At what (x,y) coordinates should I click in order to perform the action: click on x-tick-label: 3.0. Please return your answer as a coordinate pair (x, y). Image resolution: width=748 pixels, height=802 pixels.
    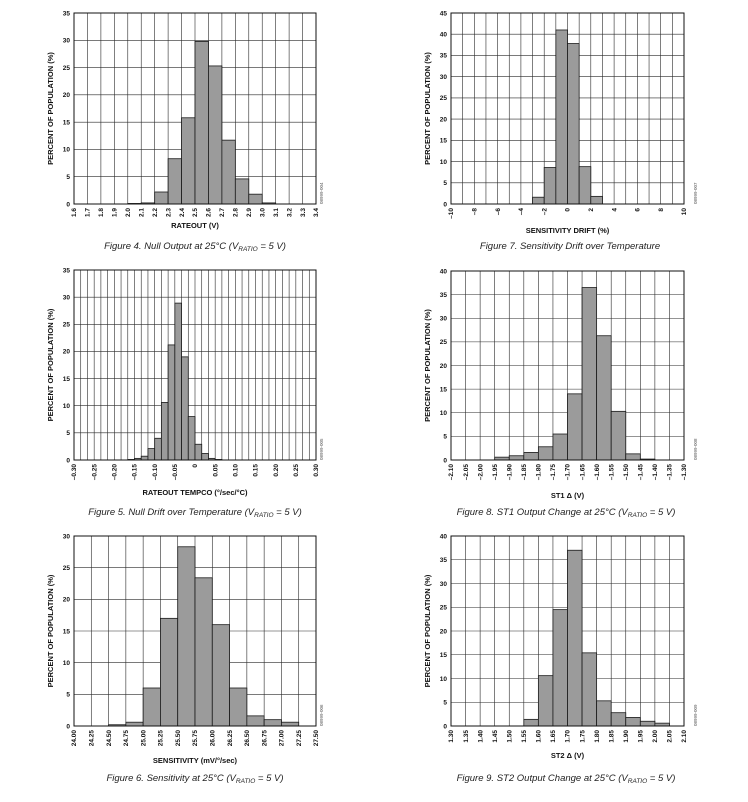
    Looking at the image, I should click on (262, 212).